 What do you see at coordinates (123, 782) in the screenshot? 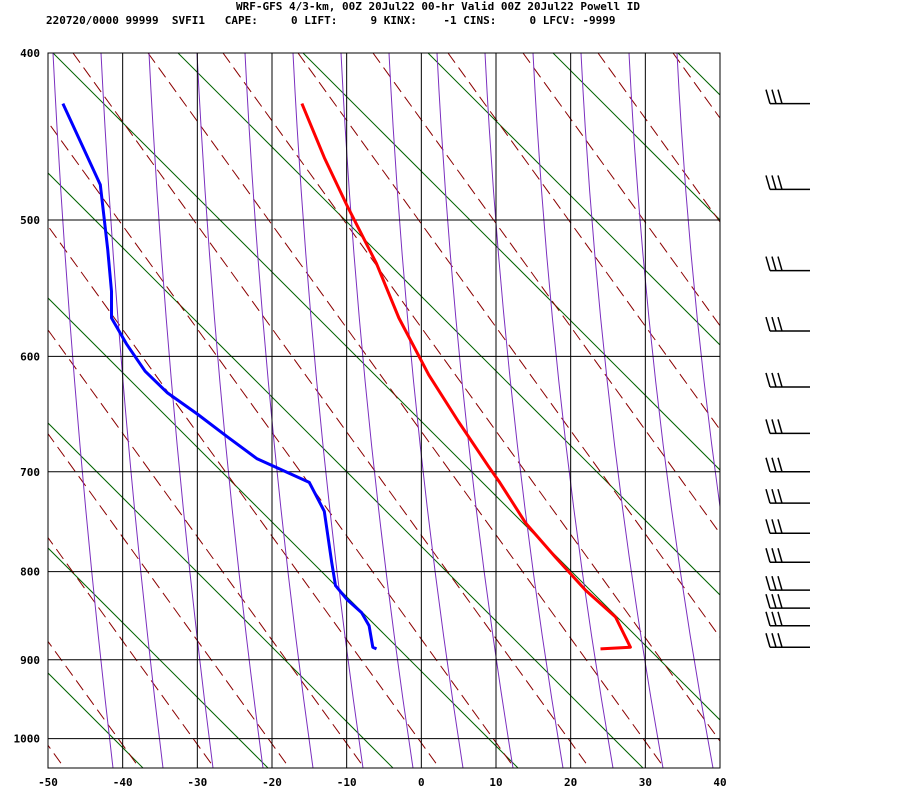
I see `x-tick-label: -40` at bounding box center [123, 782].